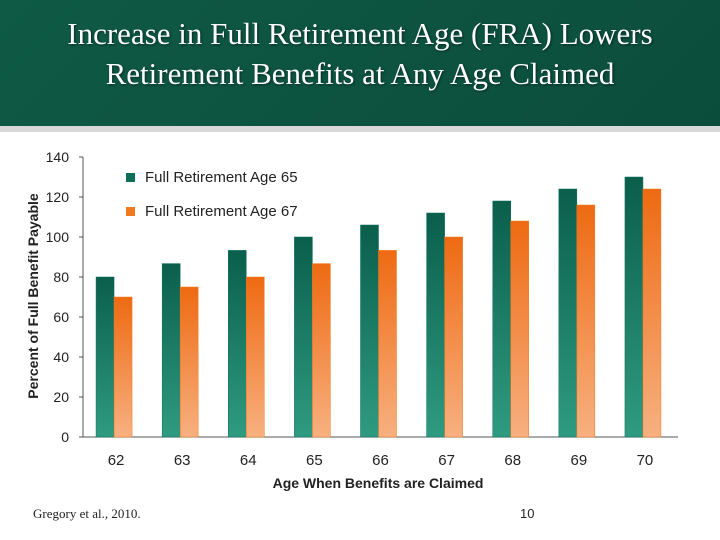  I want to click on x-tick-label: 67, so click(446, 460).